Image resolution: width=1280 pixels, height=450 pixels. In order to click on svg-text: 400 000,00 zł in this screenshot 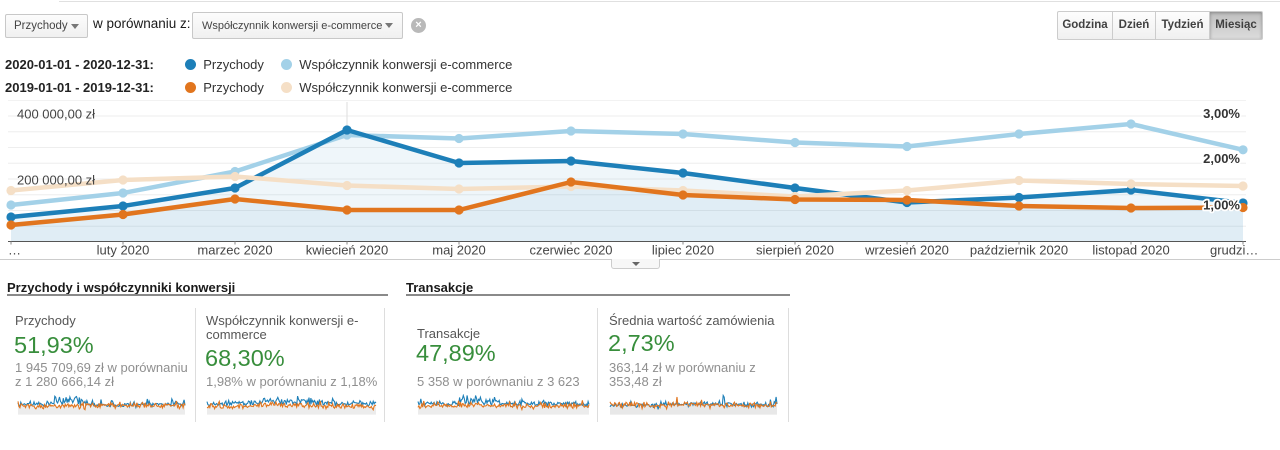, I will do `click(56, 114)`.